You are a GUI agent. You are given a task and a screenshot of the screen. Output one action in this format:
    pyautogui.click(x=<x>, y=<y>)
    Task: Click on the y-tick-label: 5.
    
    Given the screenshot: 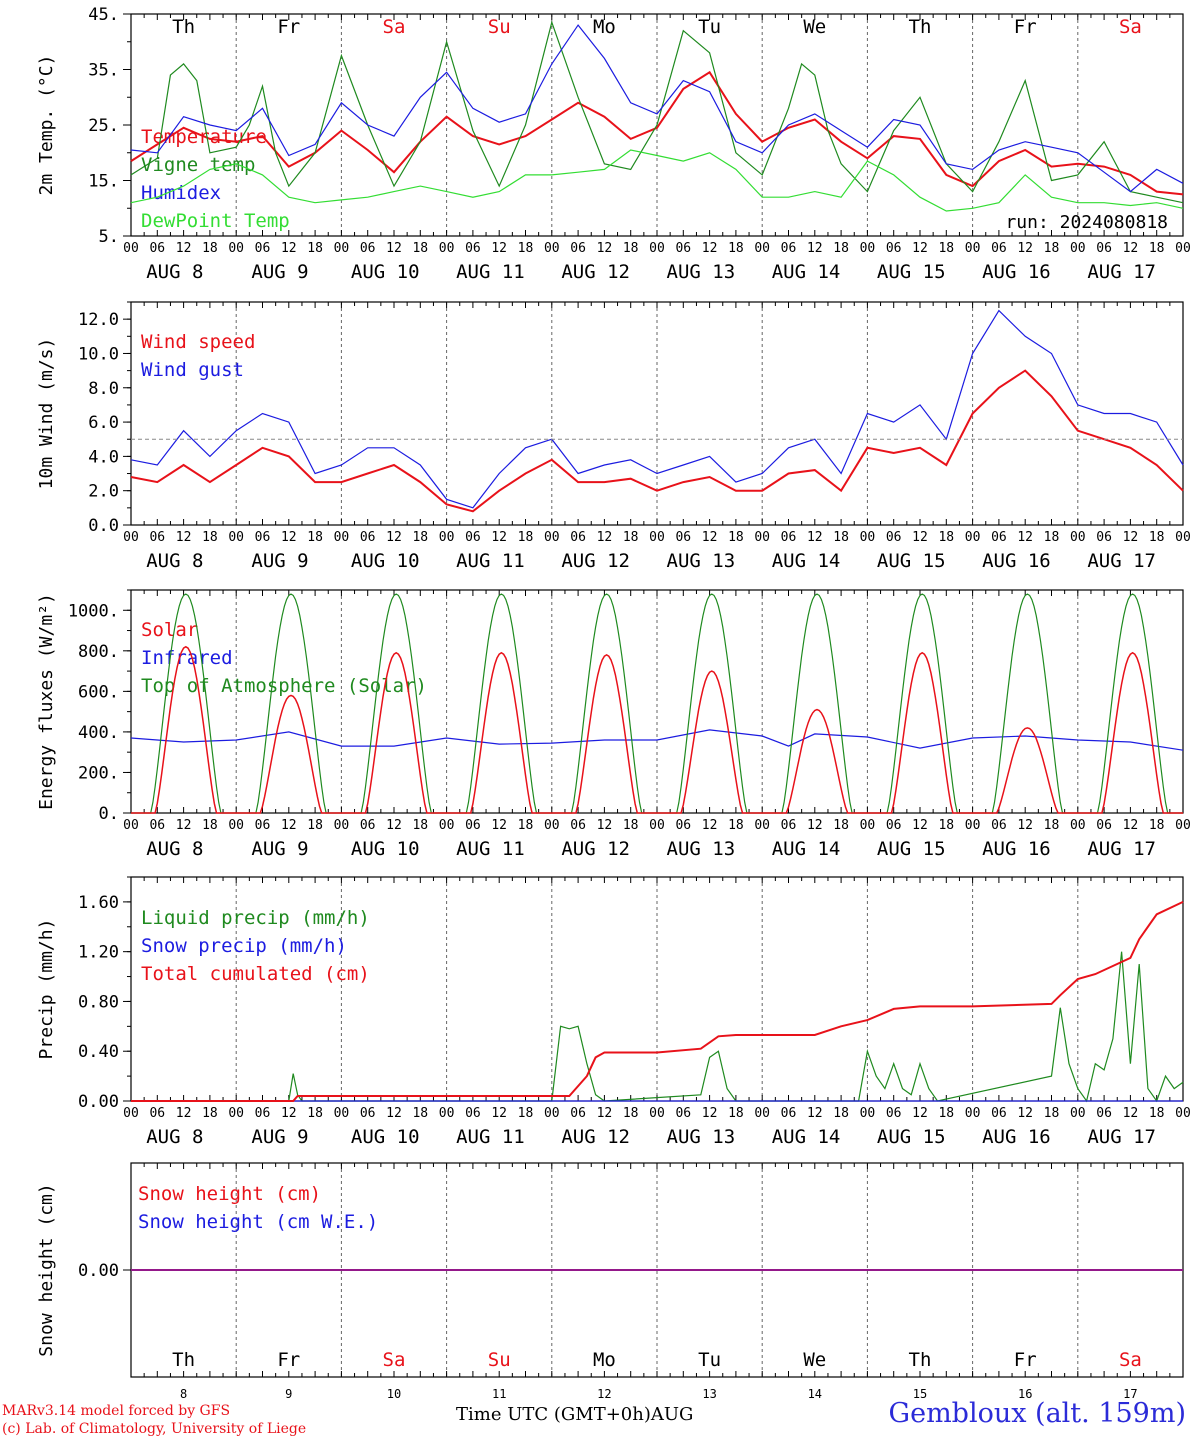 What is the action you would take?
    pyautogui.click(x=109, y=237)
    